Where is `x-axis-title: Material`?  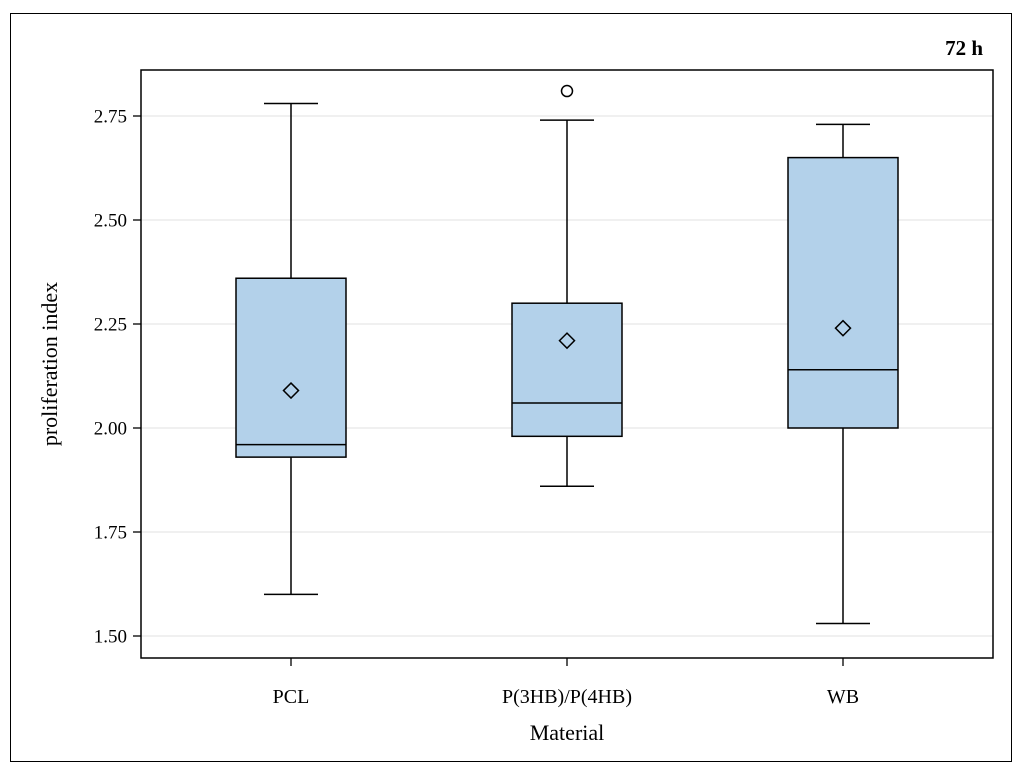
x-axis-title: Material is located at coordinates (567, 732).